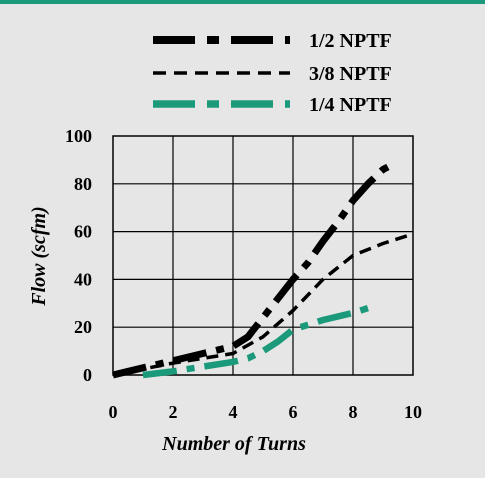 This screenshot has height=478, width=485. What do you see at coordinates (83, 232) in the screenshot?
I see `y-tick-label-60: 60` at bounding box center [83, 232].